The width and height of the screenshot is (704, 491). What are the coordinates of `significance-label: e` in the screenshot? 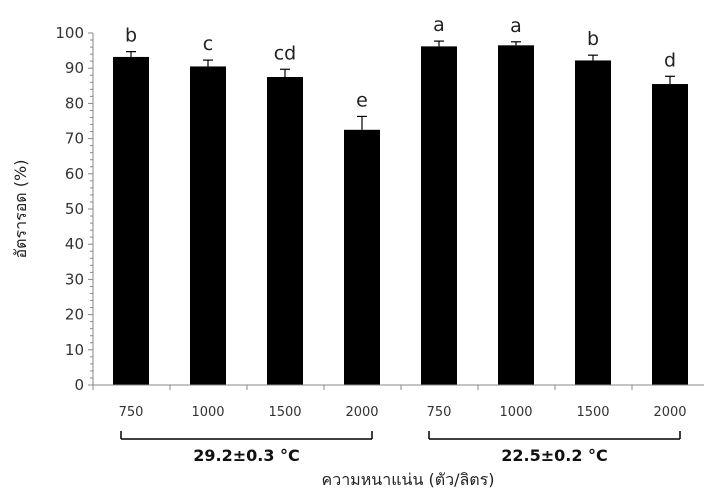 It's located at (362, 100).